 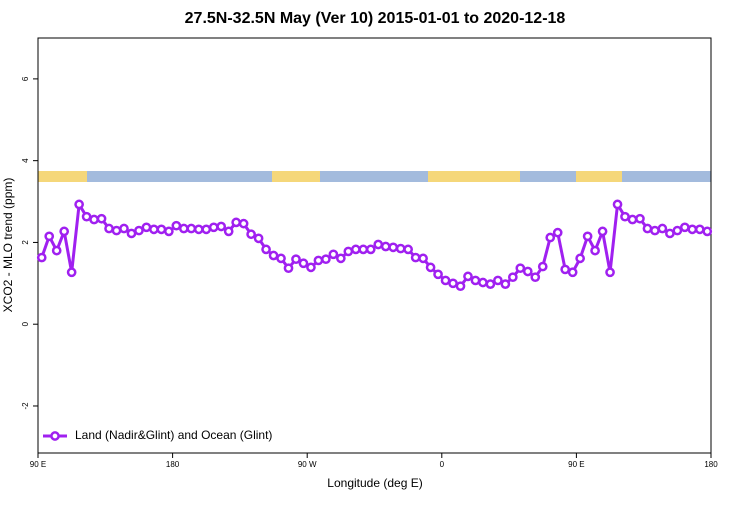 I want to click on y-tick-label: 6, so click(x=25, y=78).